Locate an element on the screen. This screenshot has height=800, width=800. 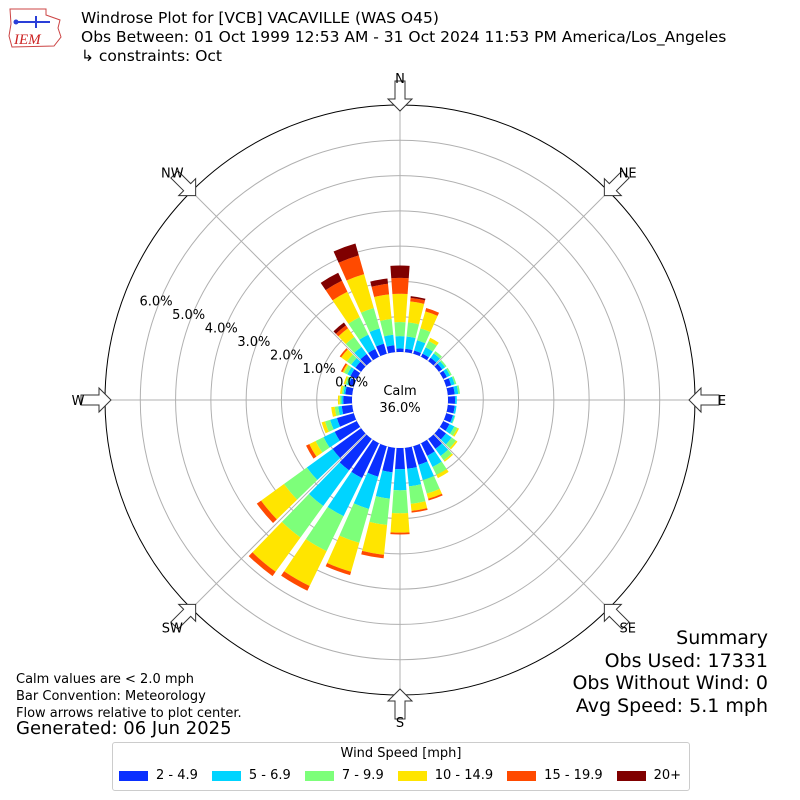
calm-label: Calm is located at coordinates (399, 391).